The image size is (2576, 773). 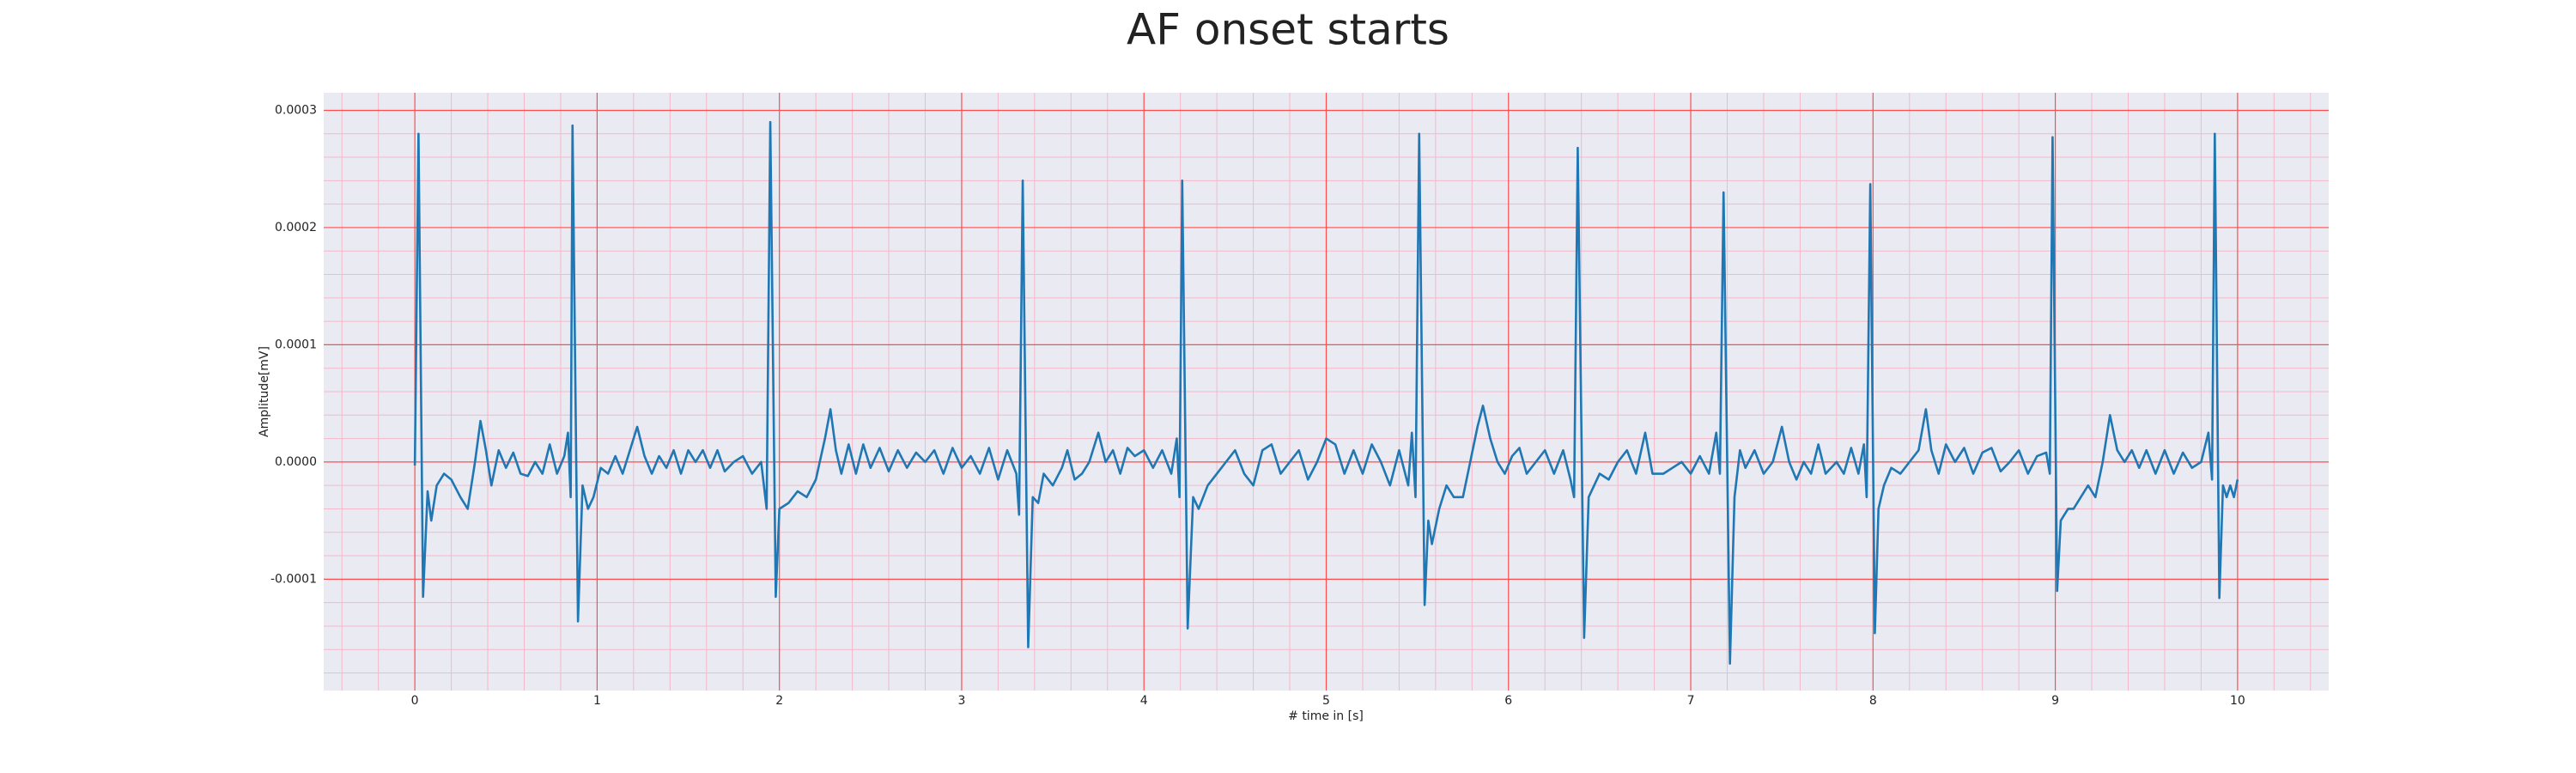 What do you see at coordinates (1288, 30) in the screenshot?
I see `chart-title: AF onset starts` at bounding box center [1288, 30].